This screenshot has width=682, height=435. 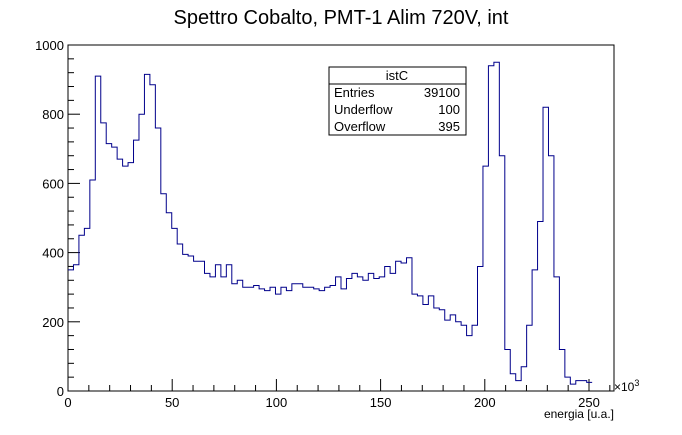 What do you see at coordinates (360, 126) in the screenshot?
I see `stats-overflow-label: Overflow` at bounding box center [360, 126].